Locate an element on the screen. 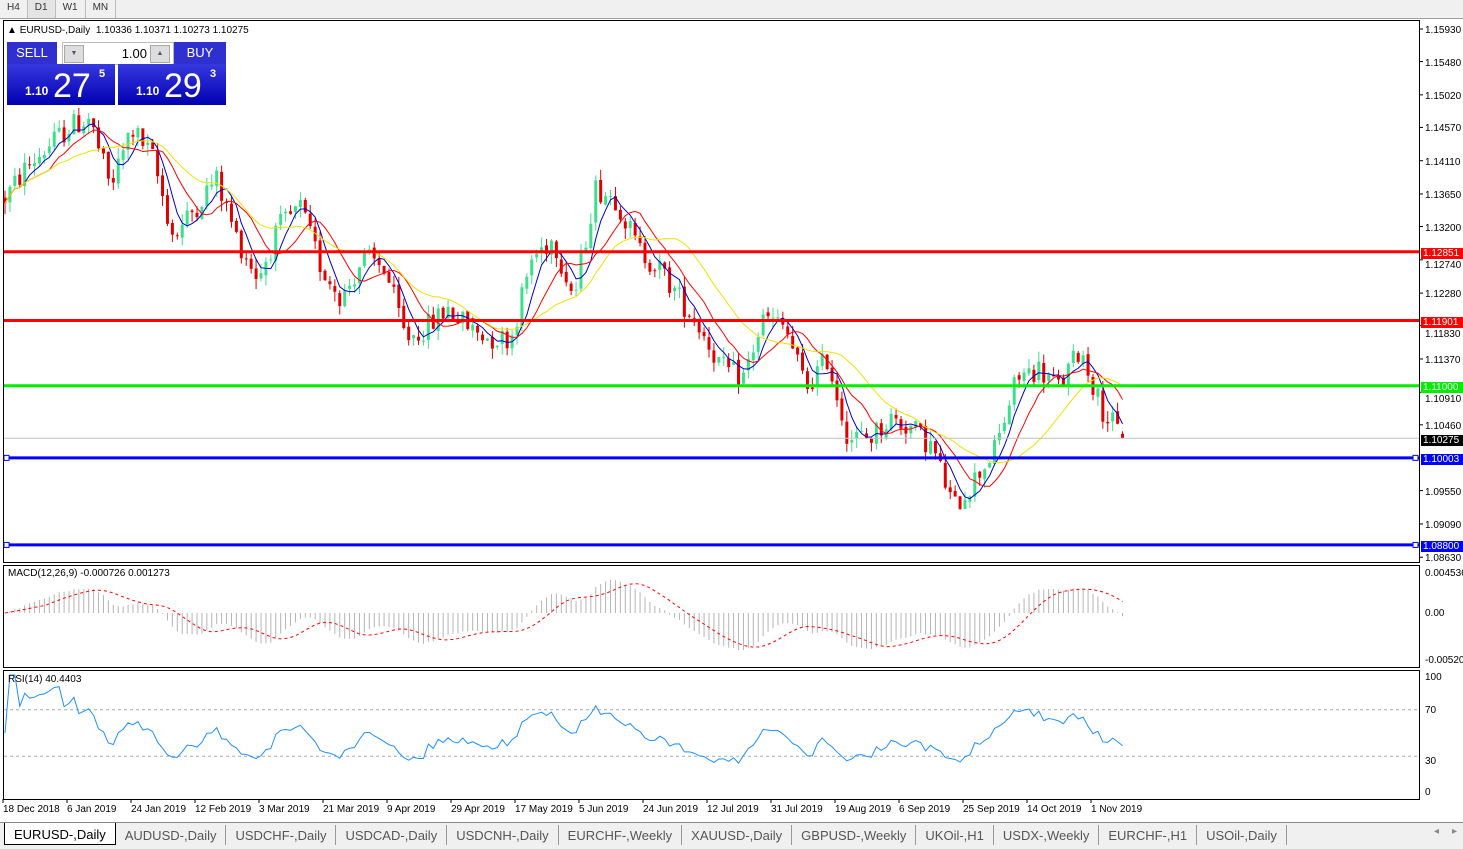  tf-w1: W1 is located at coordinates (71, 9).